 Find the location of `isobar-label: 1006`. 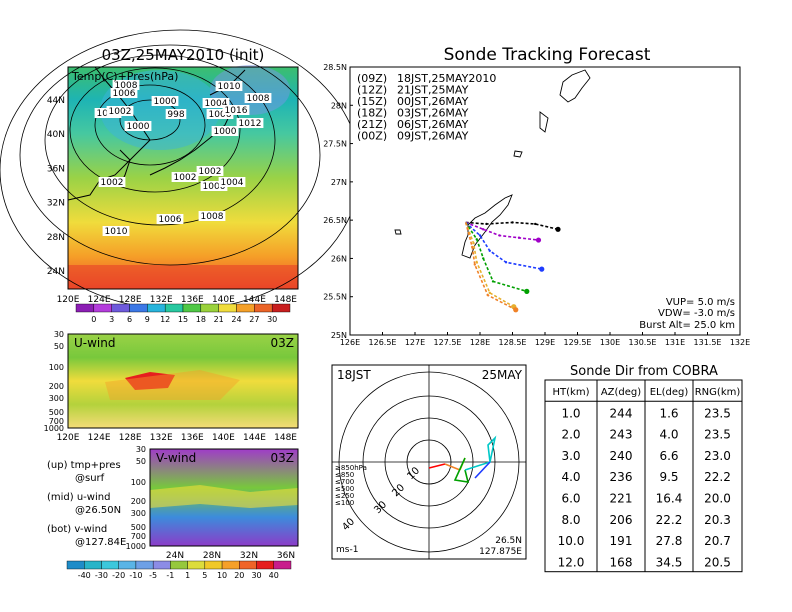

isobar-label: 1006 is located at coordinates (220, 115).